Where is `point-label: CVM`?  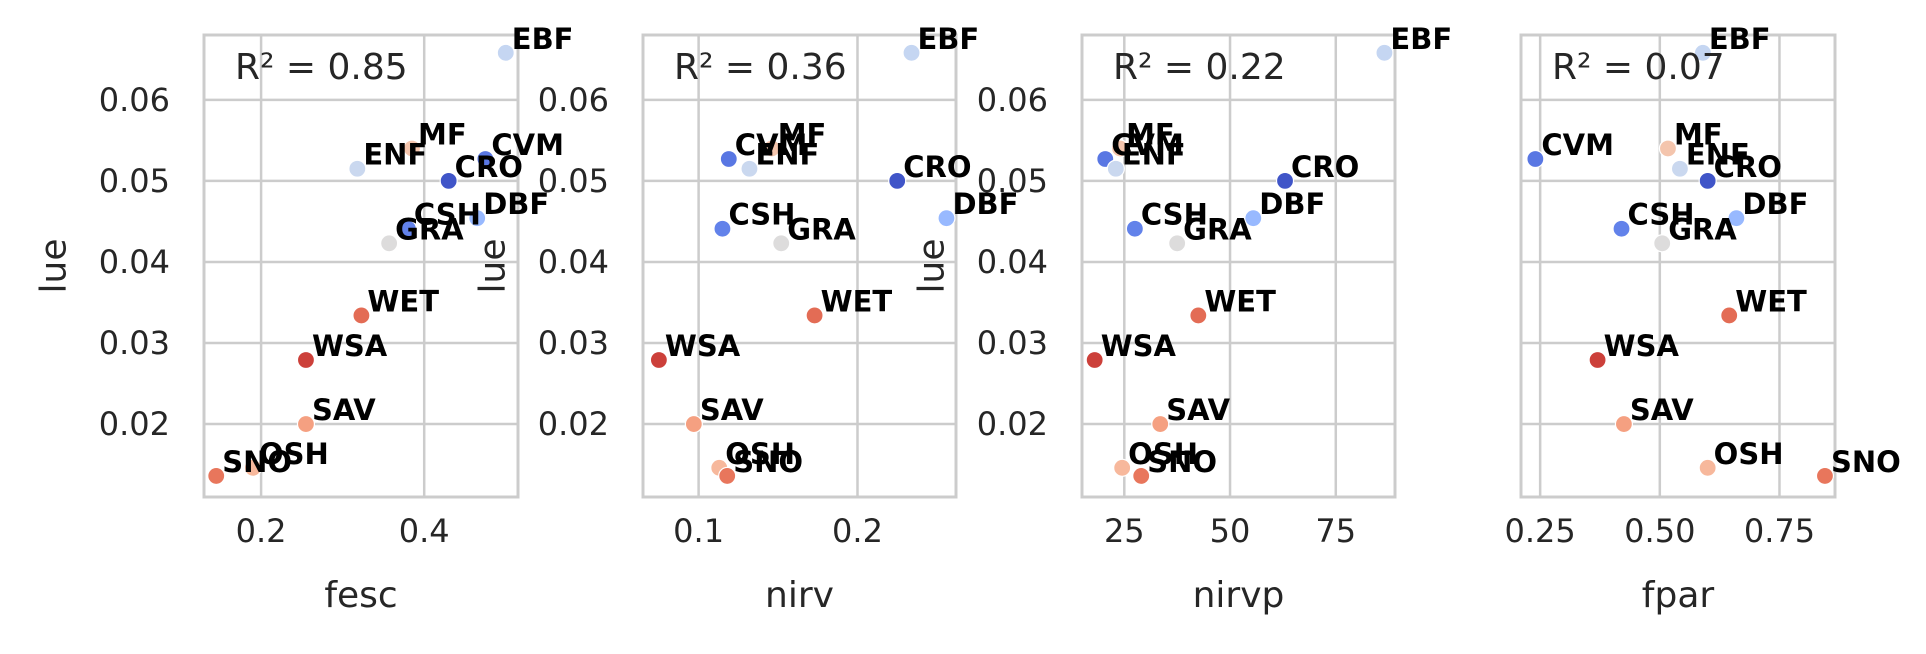
point-label: CVM is located at coordinates (771, 145).